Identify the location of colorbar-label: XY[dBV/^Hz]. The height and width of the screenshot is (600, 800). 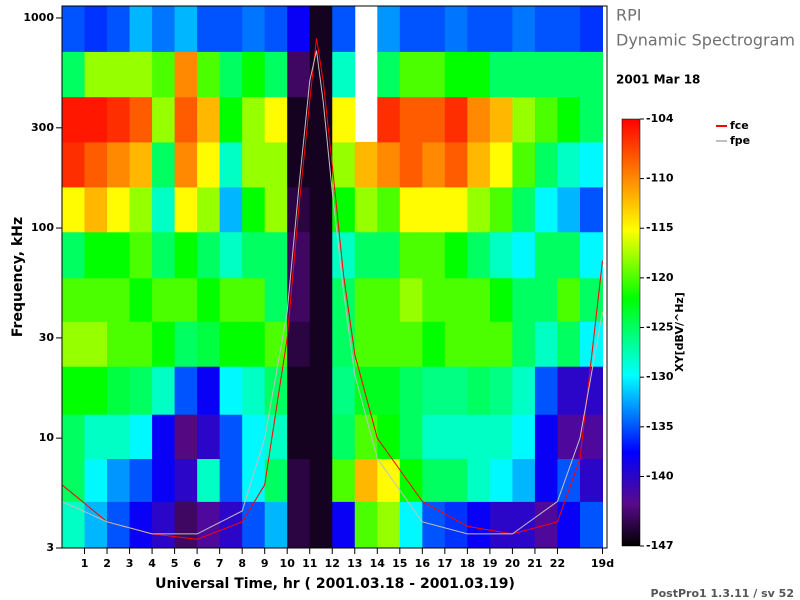
(679, 332).